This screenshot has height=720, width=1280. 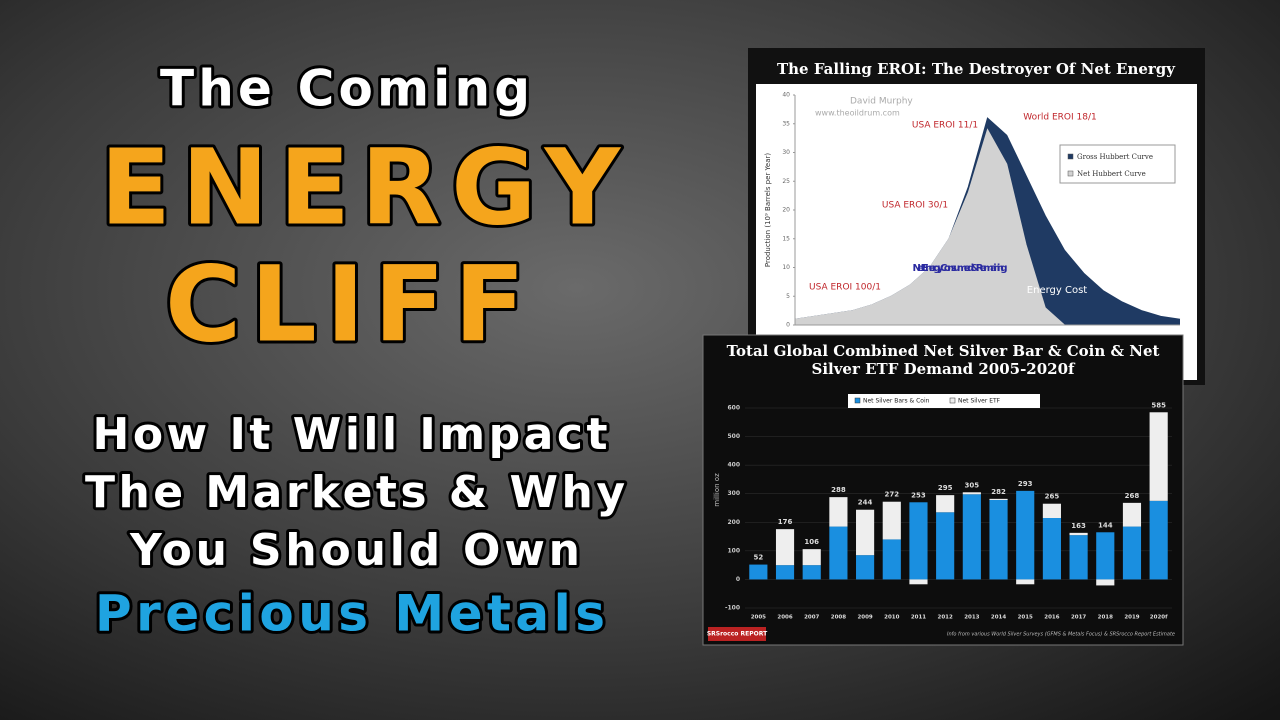 I want to click on y-tick-label: 600, so click(x=733, y=408).